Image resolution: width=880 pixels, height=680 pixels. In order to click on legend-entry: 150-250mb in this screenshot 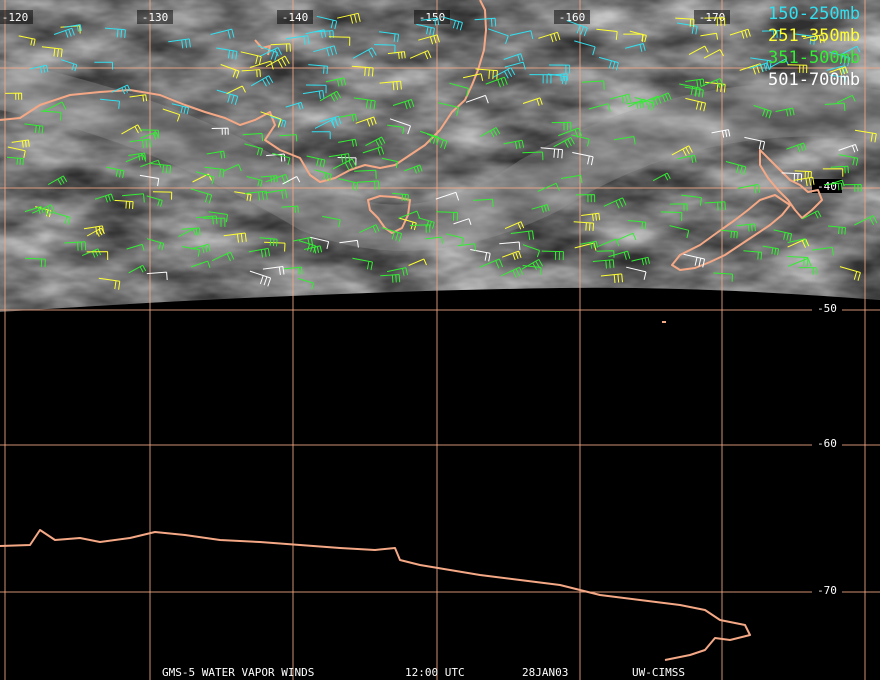, I will do `click(814, 14)`.